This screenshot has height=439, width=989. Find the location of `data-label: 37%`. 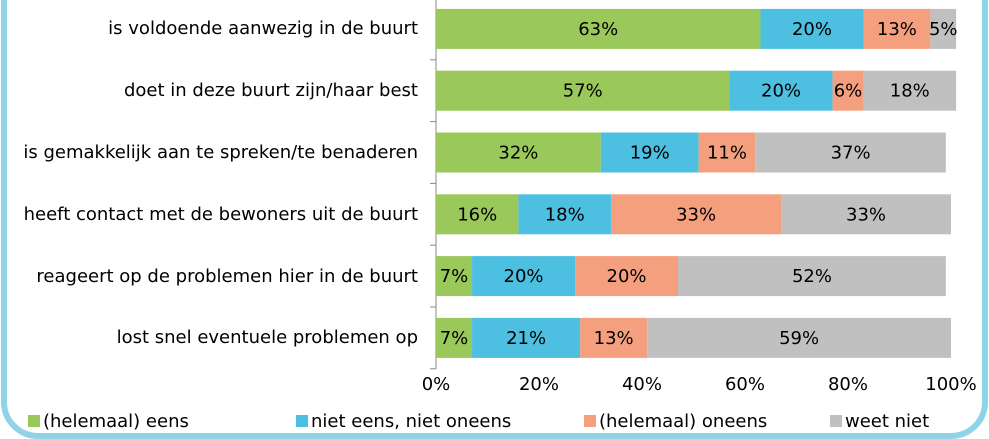

data-label: 37% is located at coordinates (851, 153).